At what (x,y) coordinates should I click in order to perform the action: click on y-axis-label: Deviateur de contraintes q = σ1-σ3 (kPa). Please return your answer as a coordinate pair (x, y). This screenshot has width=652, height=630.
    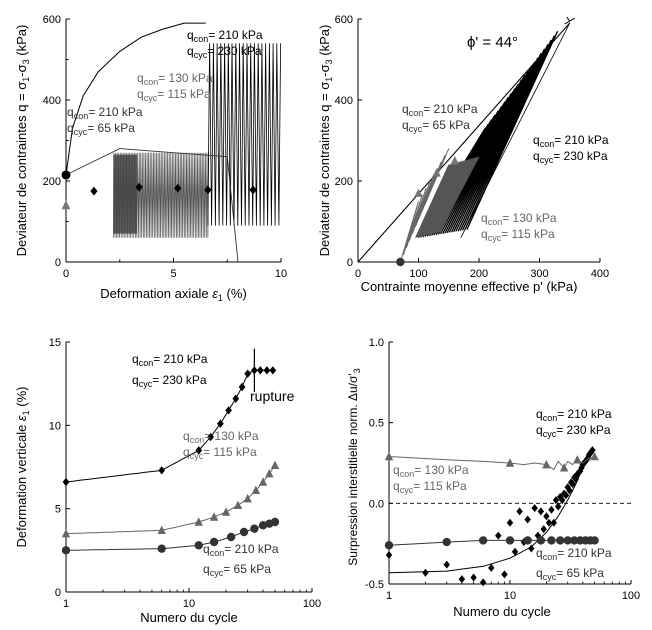
    Looking at the image, I should click on (22, 141).